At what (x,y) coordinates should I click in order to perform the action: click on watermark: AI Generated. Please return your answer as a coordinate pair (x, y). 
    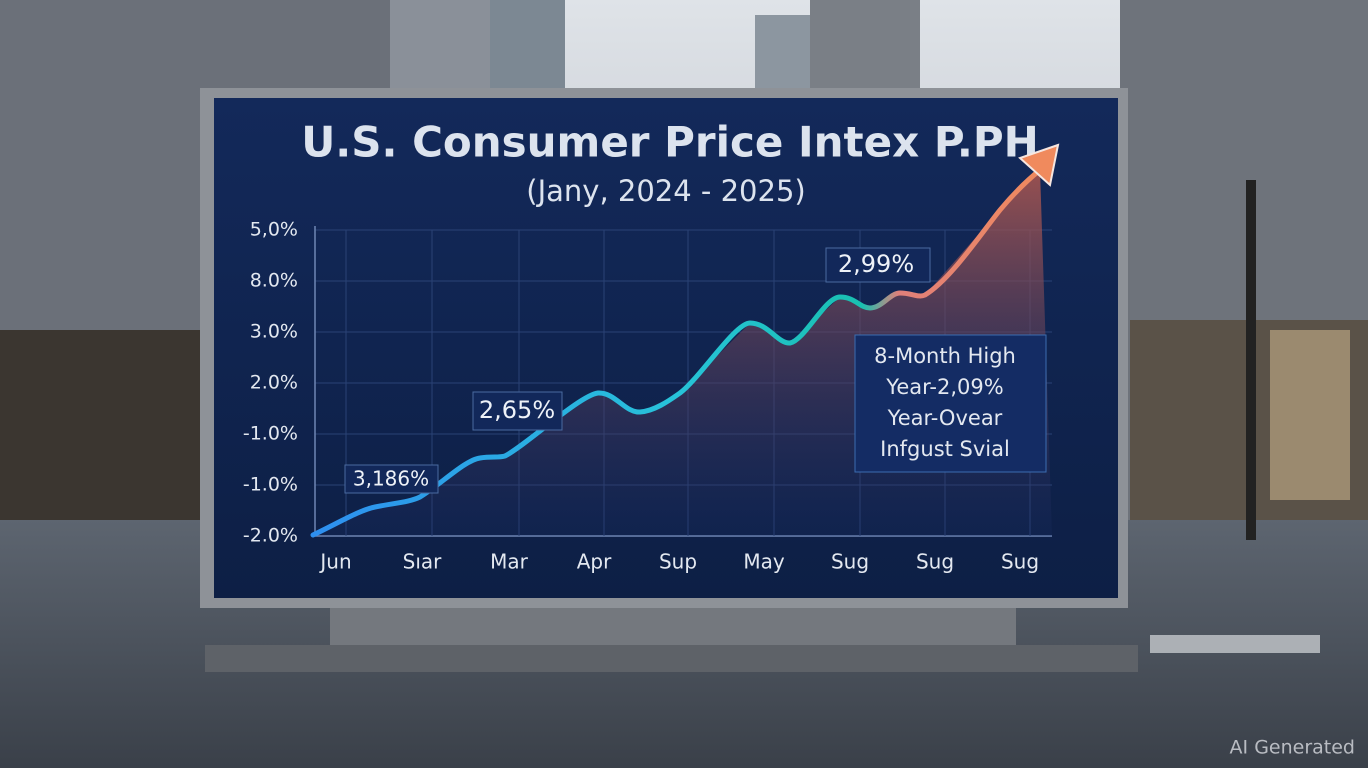
    Looking at the image, I should click on (1292, 748).